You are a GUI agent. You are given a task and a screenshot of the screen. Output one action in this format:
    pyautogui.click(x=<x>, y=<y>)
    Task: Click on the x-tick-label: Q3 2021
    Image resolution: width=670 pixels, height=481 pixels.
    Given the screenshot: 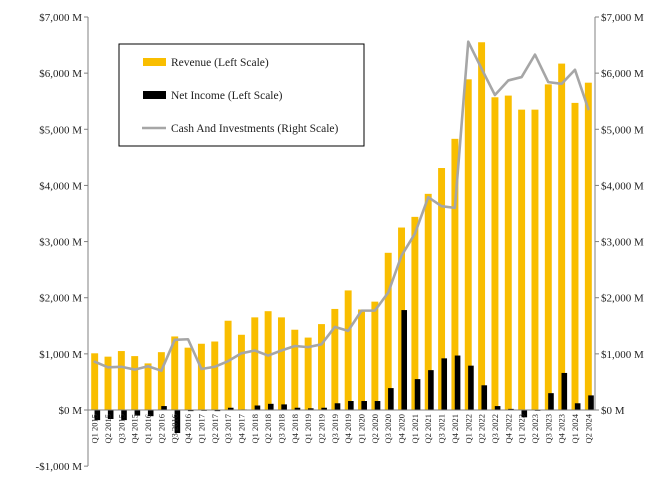 What is the action you would take?
    pyautogui.click(x=442, y=429)
    